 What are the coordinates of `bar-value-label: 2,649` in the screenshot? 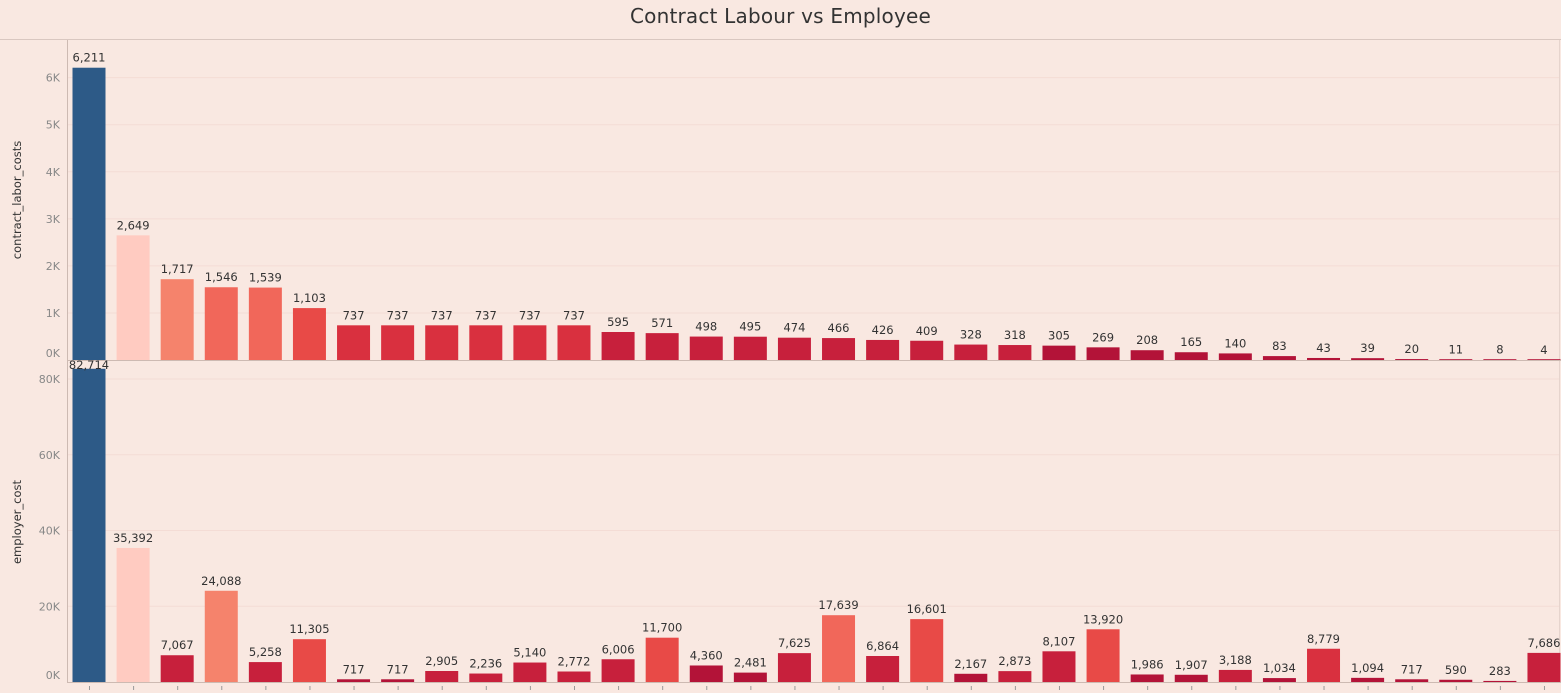 It's located at (133, 225).